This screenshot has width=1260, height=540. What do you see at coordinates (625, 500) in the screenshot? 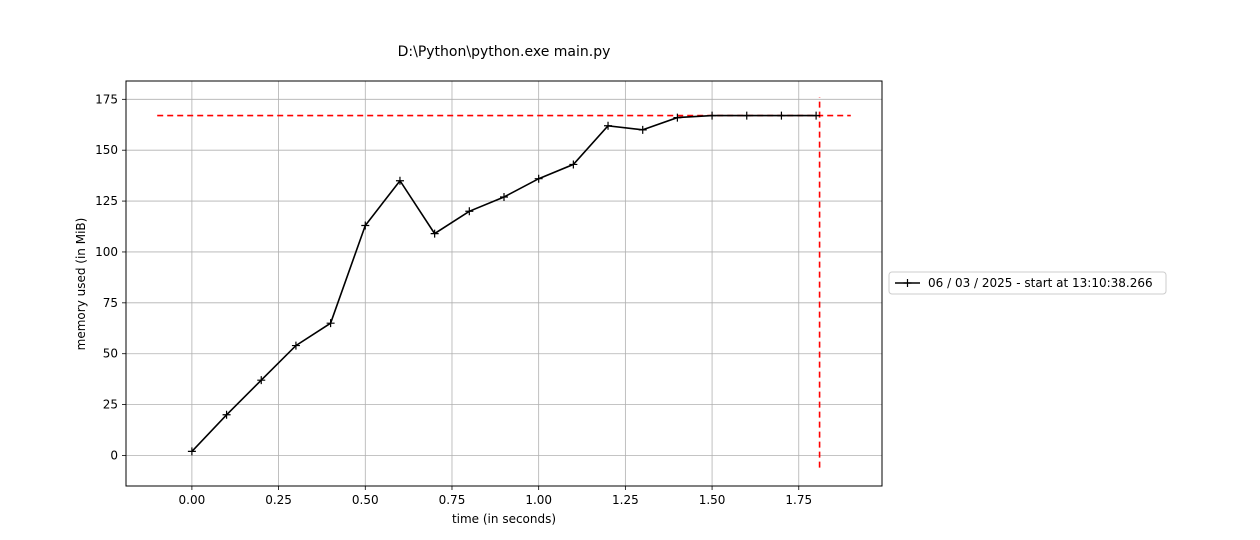
I see `x-tick-label: 1.25` at bounding box center [625, 500].